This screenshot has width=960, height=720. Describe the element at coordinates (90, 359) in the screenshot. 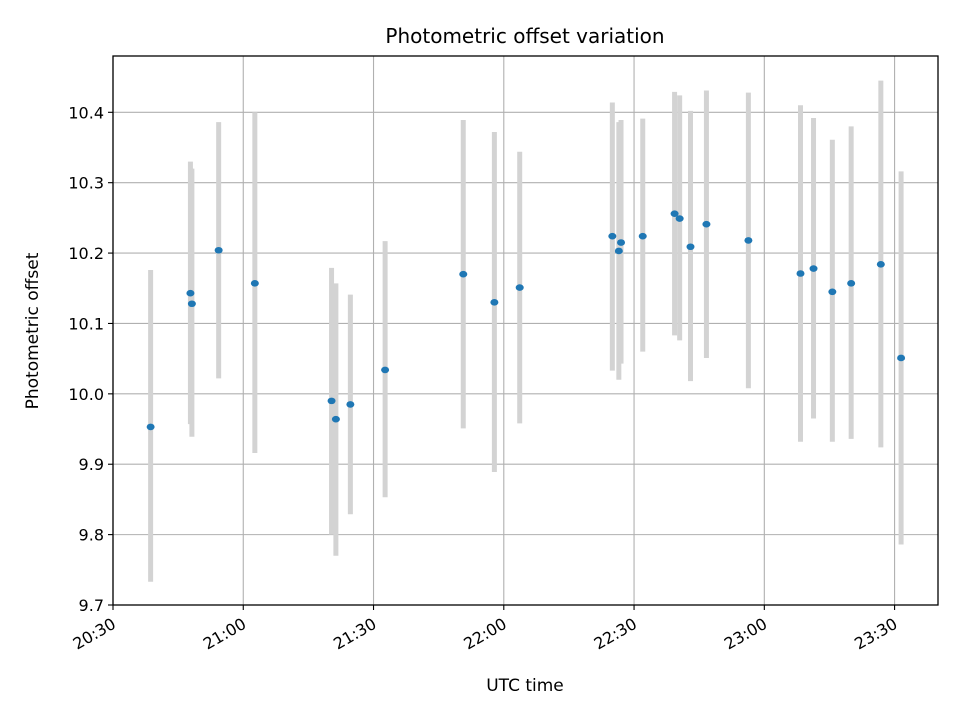

I see `y-axis-ticks: 9.7 9.8 9.9 10.0 10.1 10.2 10.3 10.4` at that location.